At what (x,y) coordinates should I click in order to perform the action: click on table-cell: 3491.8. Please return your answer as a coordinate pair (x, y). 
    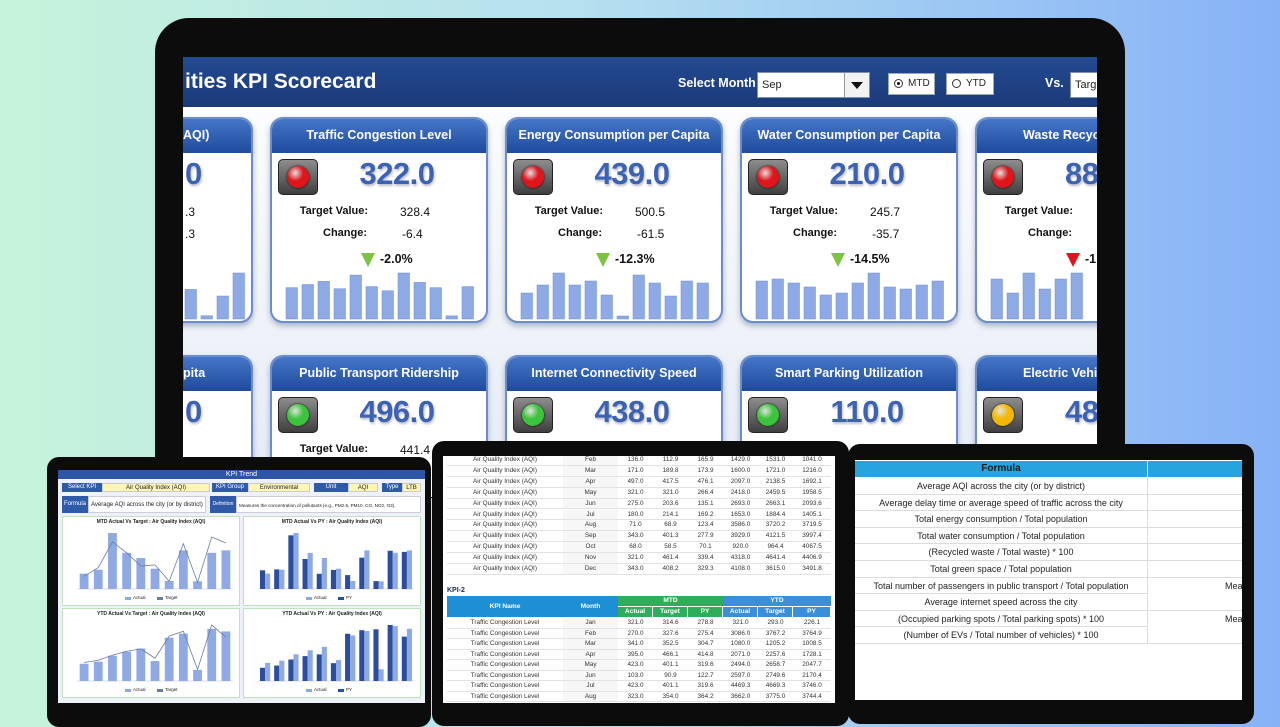
    Looking at the image, I should click on (812, 569).